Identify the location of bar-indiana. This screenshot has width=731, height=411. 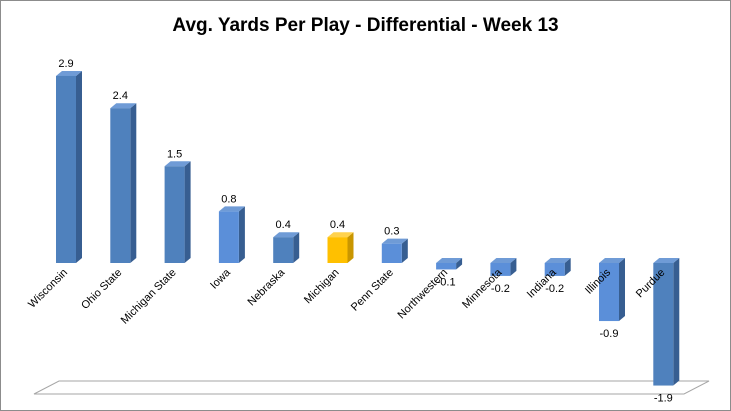
(557, 267).